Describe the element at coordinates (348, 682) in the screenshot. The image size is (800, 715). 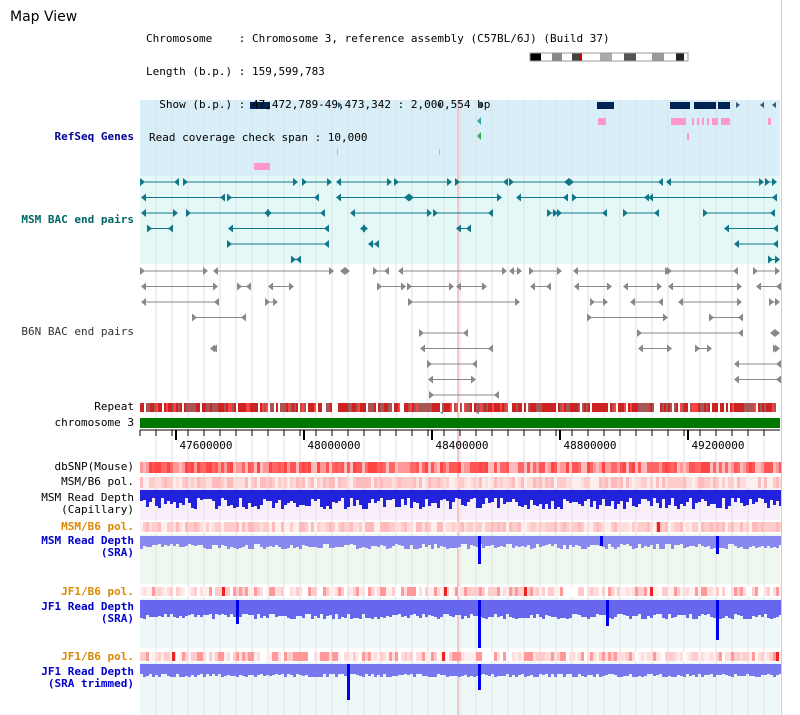
I see `read-depth-spike` at that location.